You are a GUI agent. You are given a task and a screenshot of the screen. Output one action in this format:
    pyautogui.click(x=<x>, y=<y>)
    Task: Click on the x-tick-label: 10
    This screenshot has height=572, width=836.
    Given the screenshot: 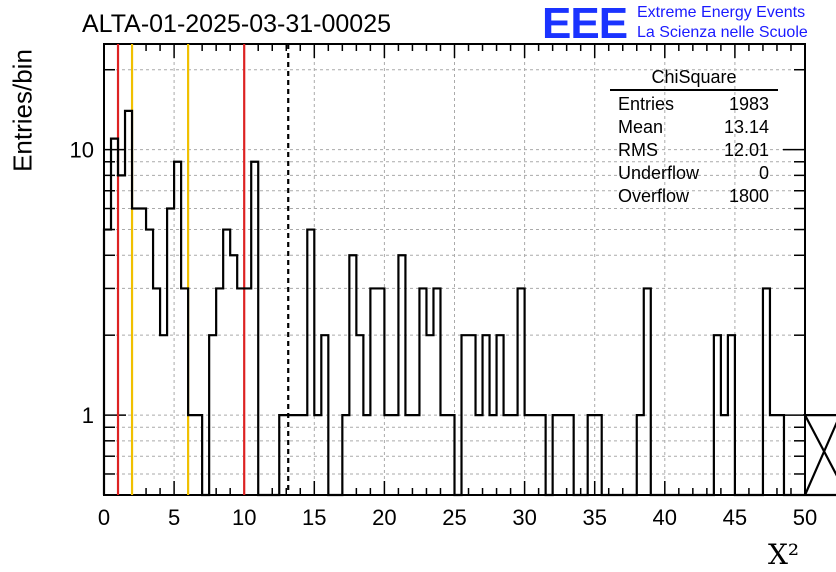 What is the action you would take?
    pyautogui.click(x=244, y=517)
    